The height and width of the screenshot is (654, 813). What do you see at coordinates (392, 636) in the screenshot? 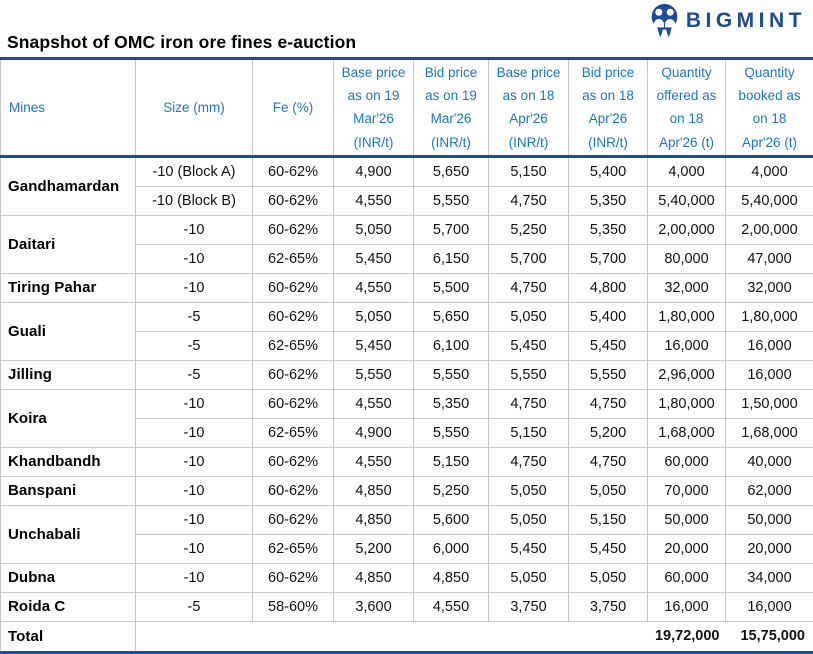
I see `total-spacer-cell` at bounding box center [392, 636].